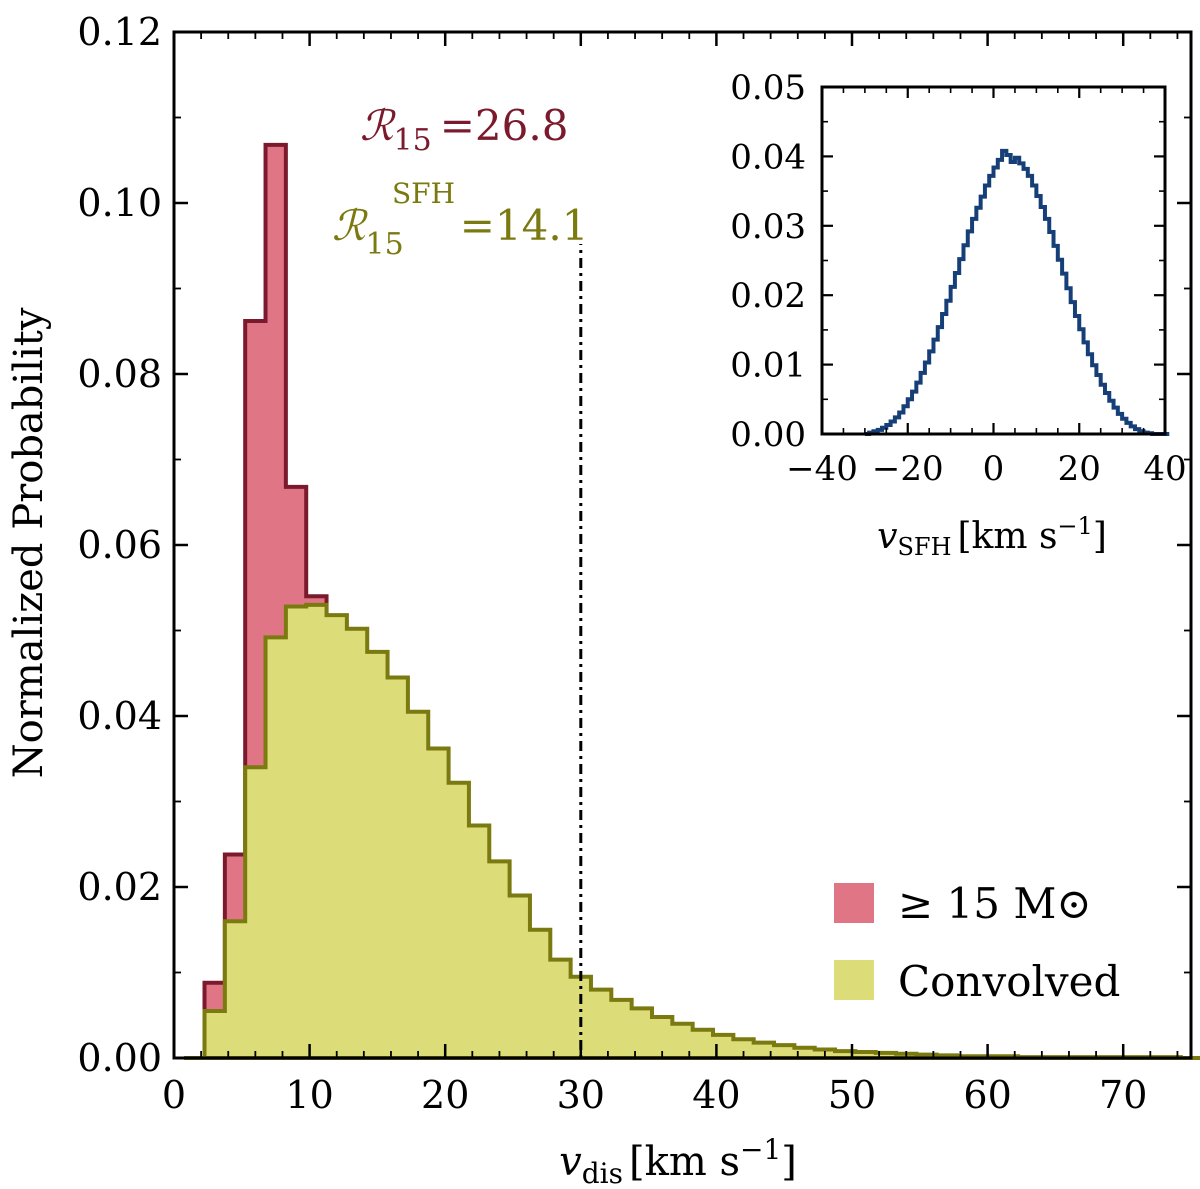  What do you see at coordinates (995, 903) in the screenshot?
I see `legend-label-ge15: ≥ 15 M⊙` at bounding box center [995, 903].